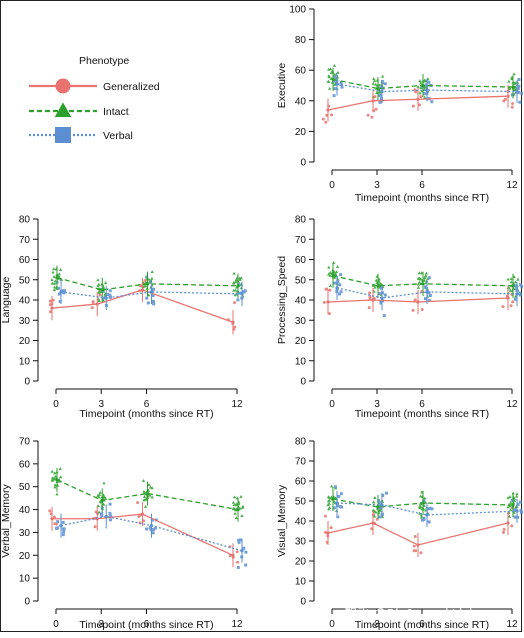  Describe the element at coordinates (25, 579) in the screenshot. I see `y-tick-label: 10` at that location.